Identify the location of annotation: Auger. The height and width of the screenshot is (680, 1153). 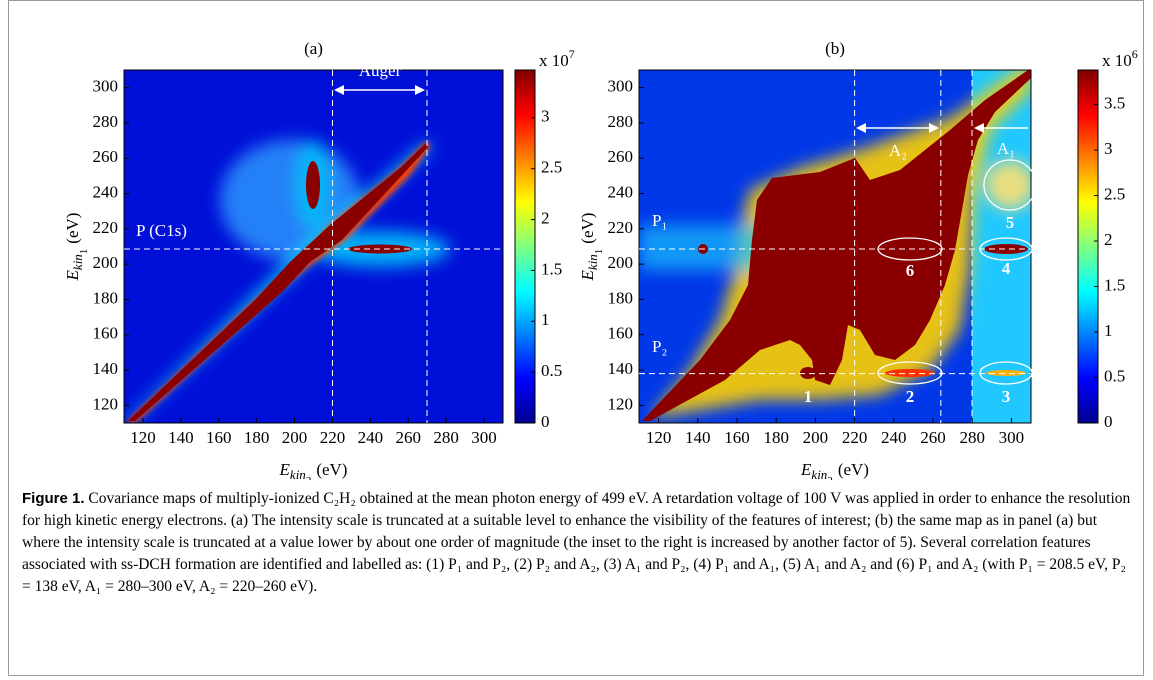
(380, 70).